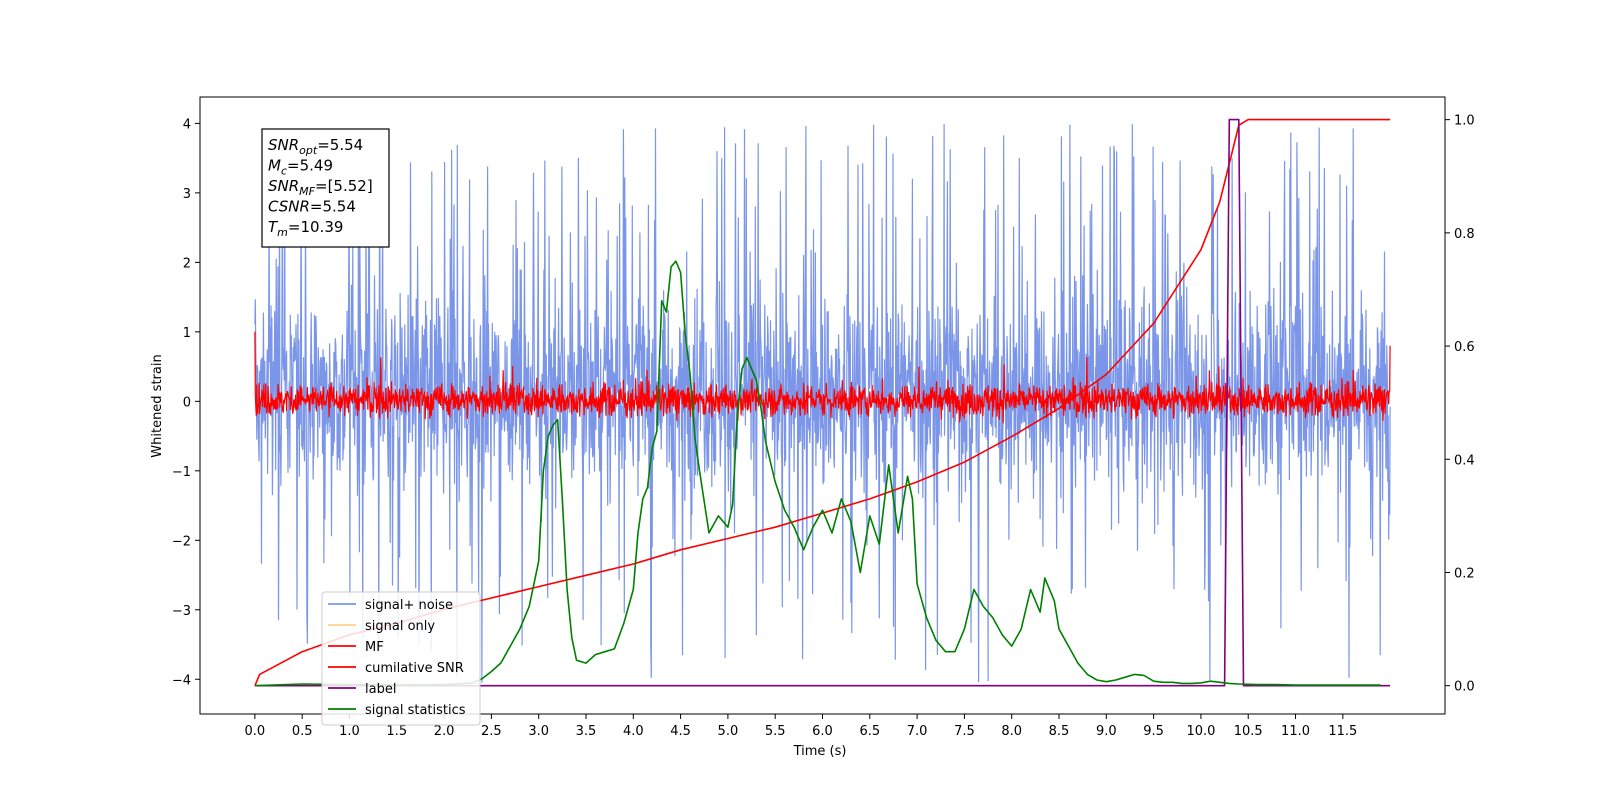  I want to click on info-line: SNRMF=[5.52], so click(320, 187).